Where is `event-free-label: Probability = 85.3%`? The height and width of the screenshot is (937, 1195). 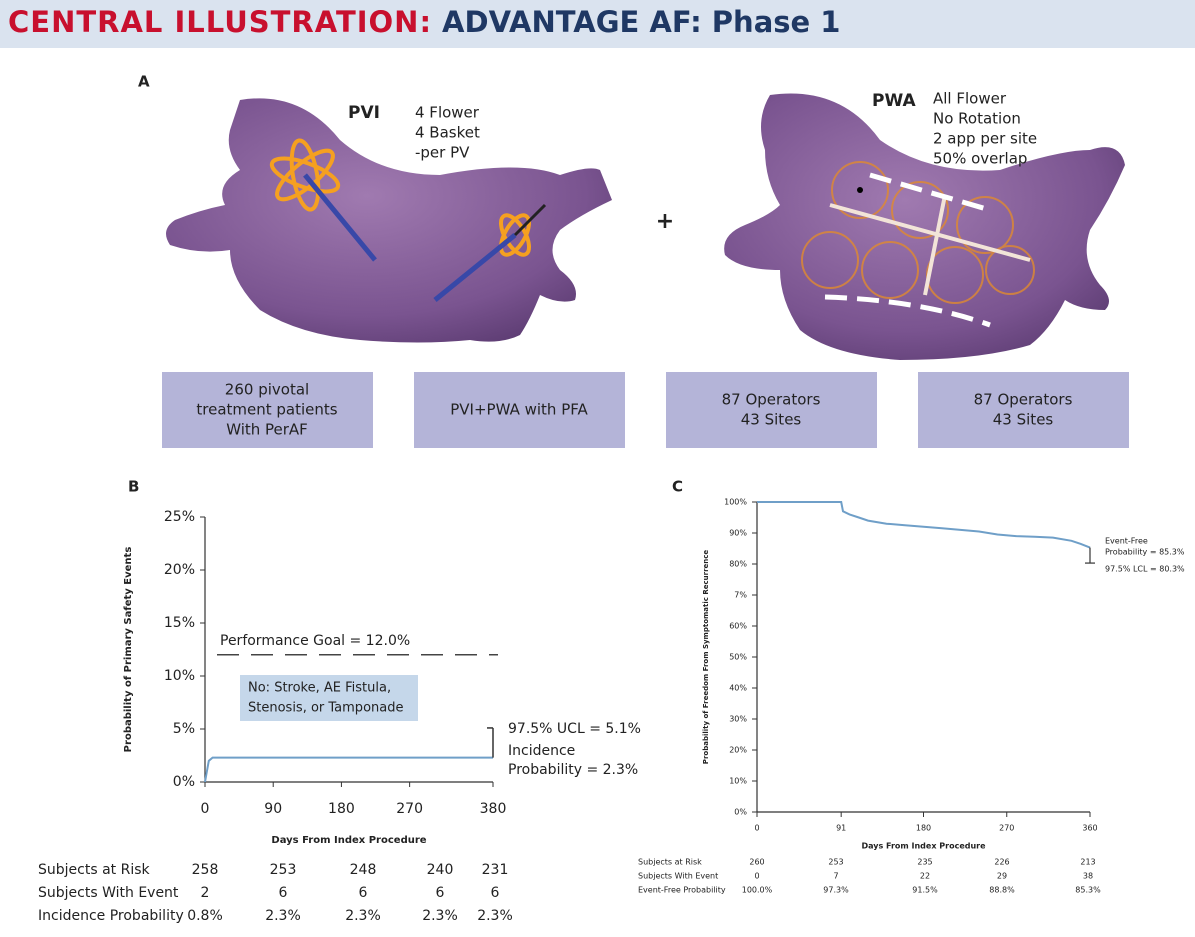
event-free-label: Probability = 85.3% is located at coordinates (1145, 552).